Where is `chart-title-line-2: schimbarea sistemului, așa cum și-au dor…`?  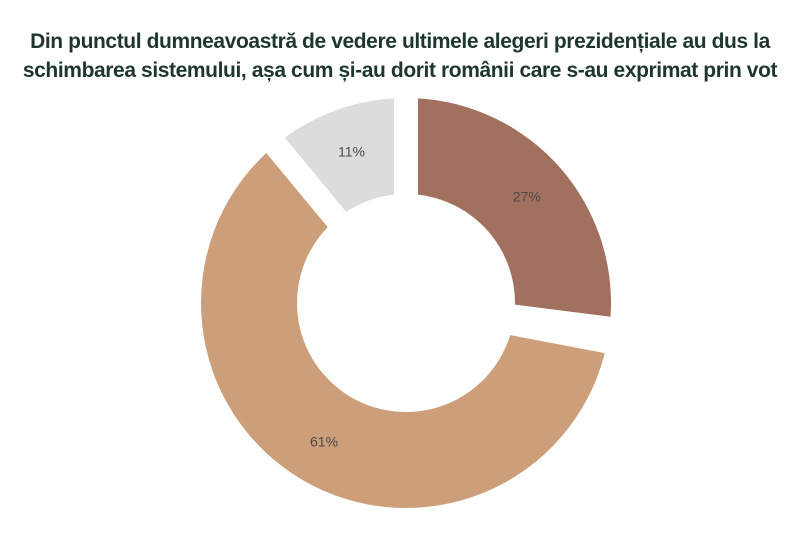 chart-title-line-2: schimbarea sistemului, așa cum și-au dor… is located at coordinates (400, 70).